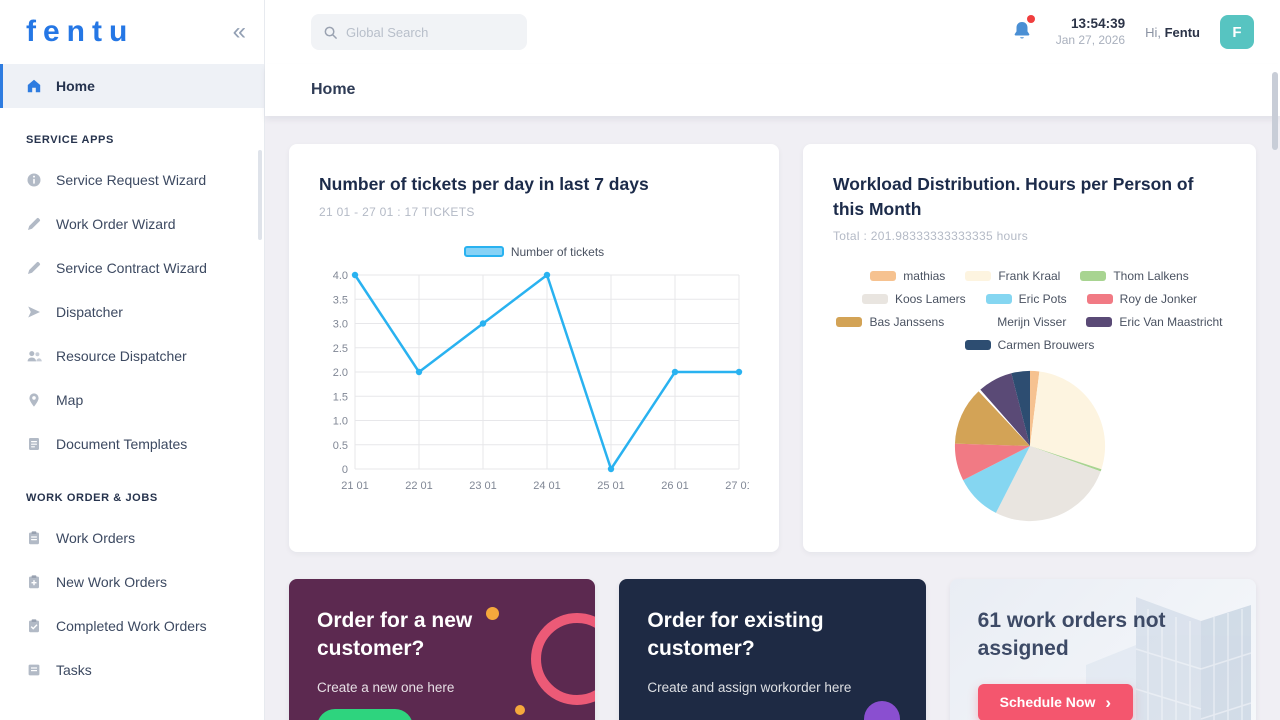 This screenshot has height=720, width=1280. Describe the element at coordinates (89, 312) in the screenshot. I see `sidebar-item-label: Dispatcher` at that location.